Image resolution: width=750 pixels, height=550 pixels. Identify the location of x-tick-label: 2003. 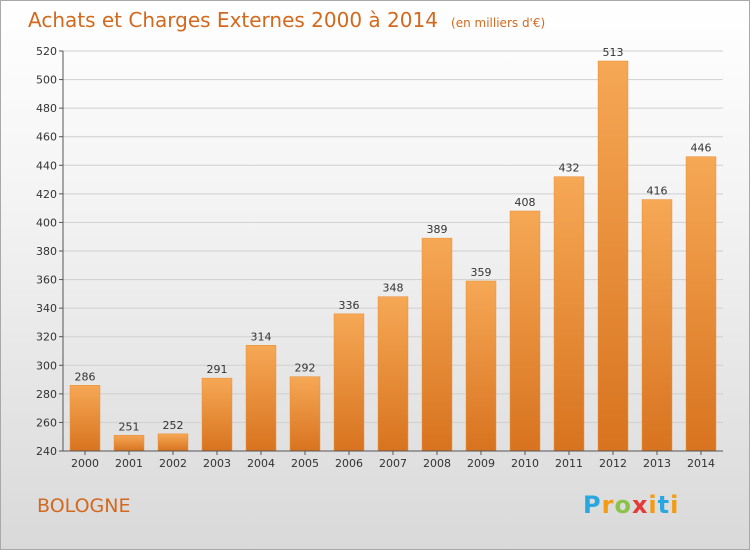
(217, 463).